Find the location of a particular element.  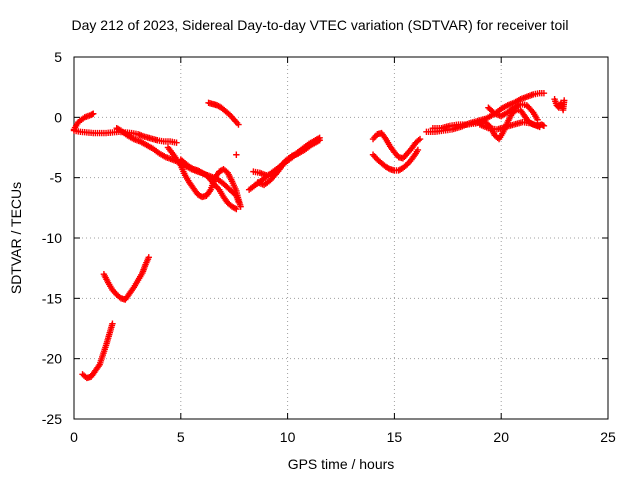

x-tick-label: 20 is located at coordinates (501, 437).